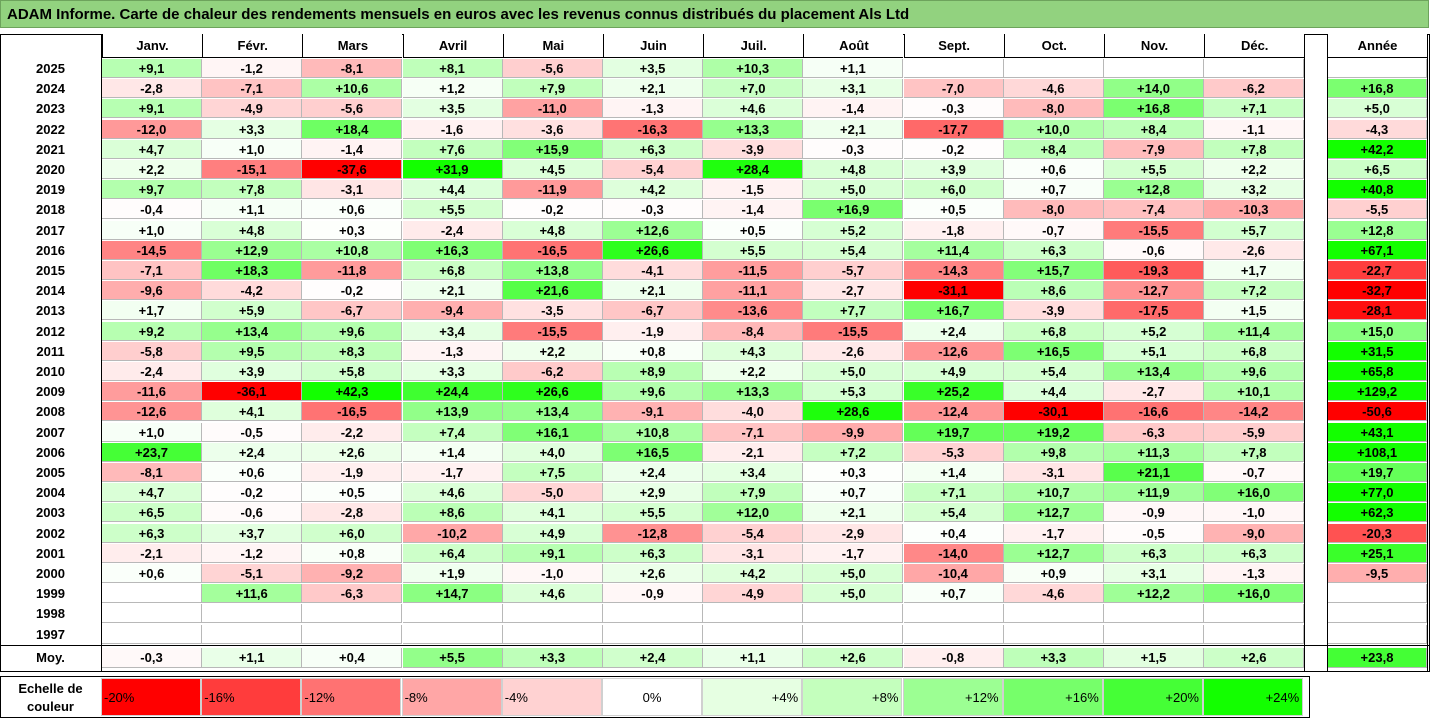 This screenshot has width=1431, height=718. I want to click on heatmap-cell: +16,0, so click(1254, 594).